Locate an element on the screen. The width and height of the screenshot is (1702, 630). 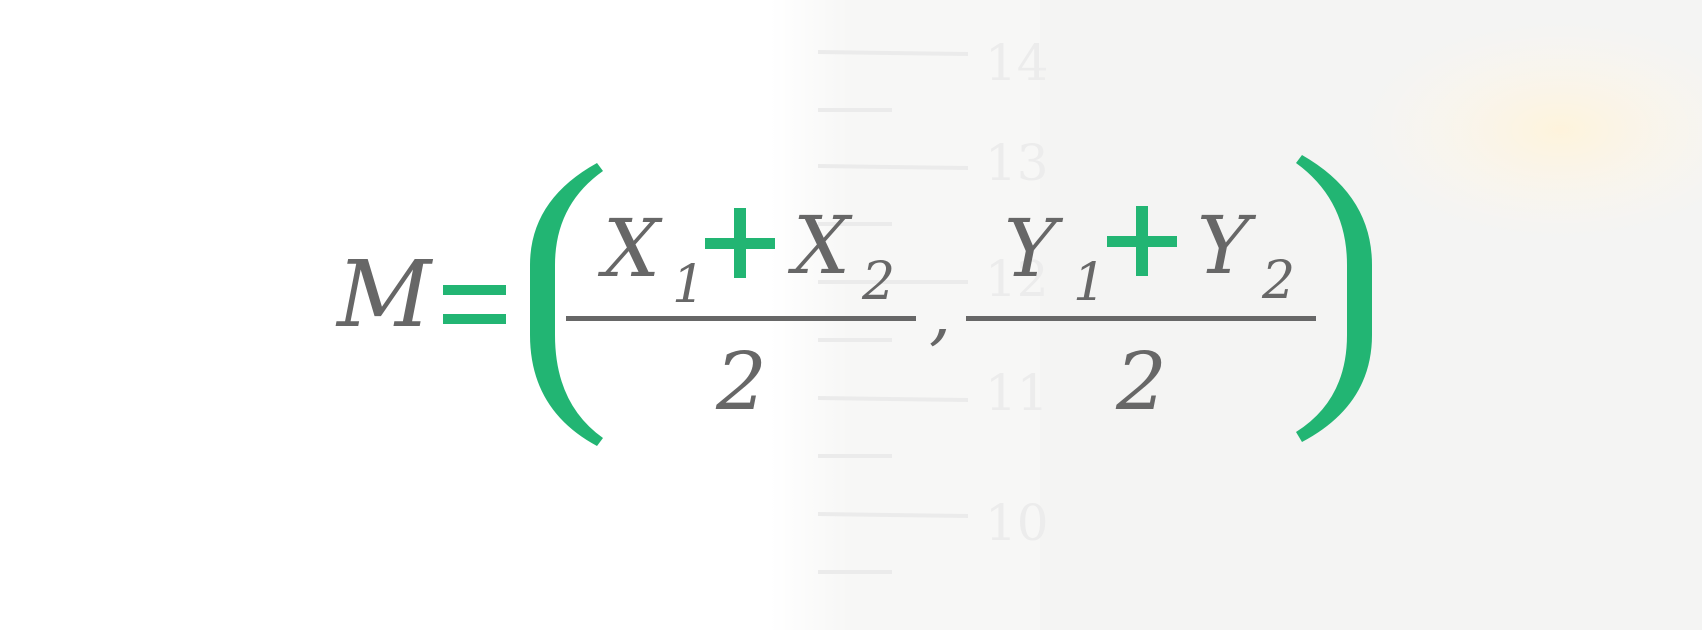
plus-sign-x is located at coordinates (740, 243).